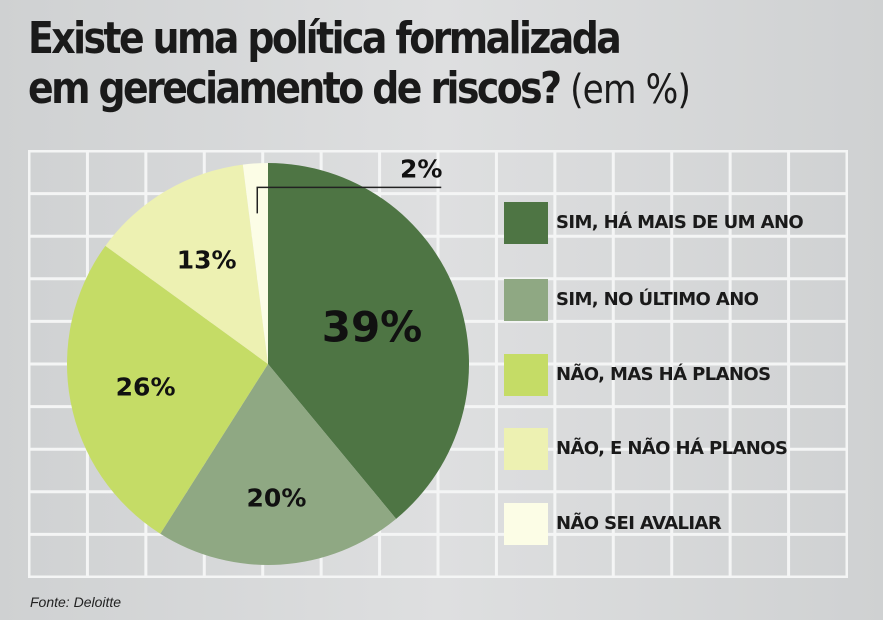  What do you see at coordinates (639, 523) in the screenshot?
I see `legend-label: NÃO SEI AVALIAR` at bounding box center [639, 523].